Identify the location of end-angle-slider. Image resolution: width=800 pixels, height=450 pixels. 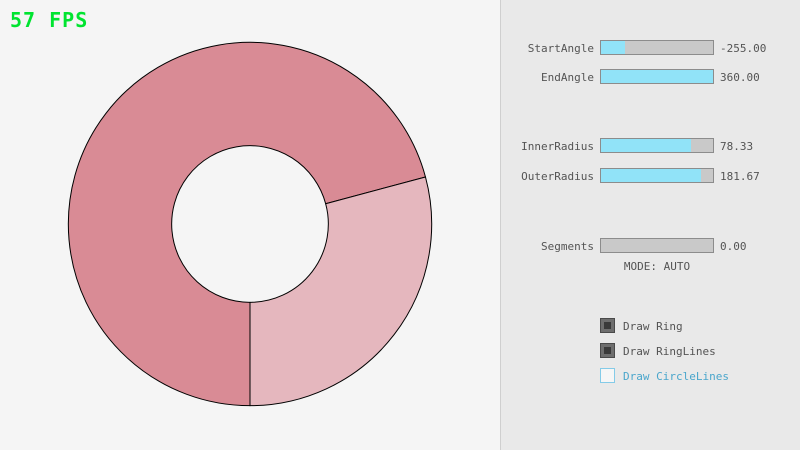
(657, 76).